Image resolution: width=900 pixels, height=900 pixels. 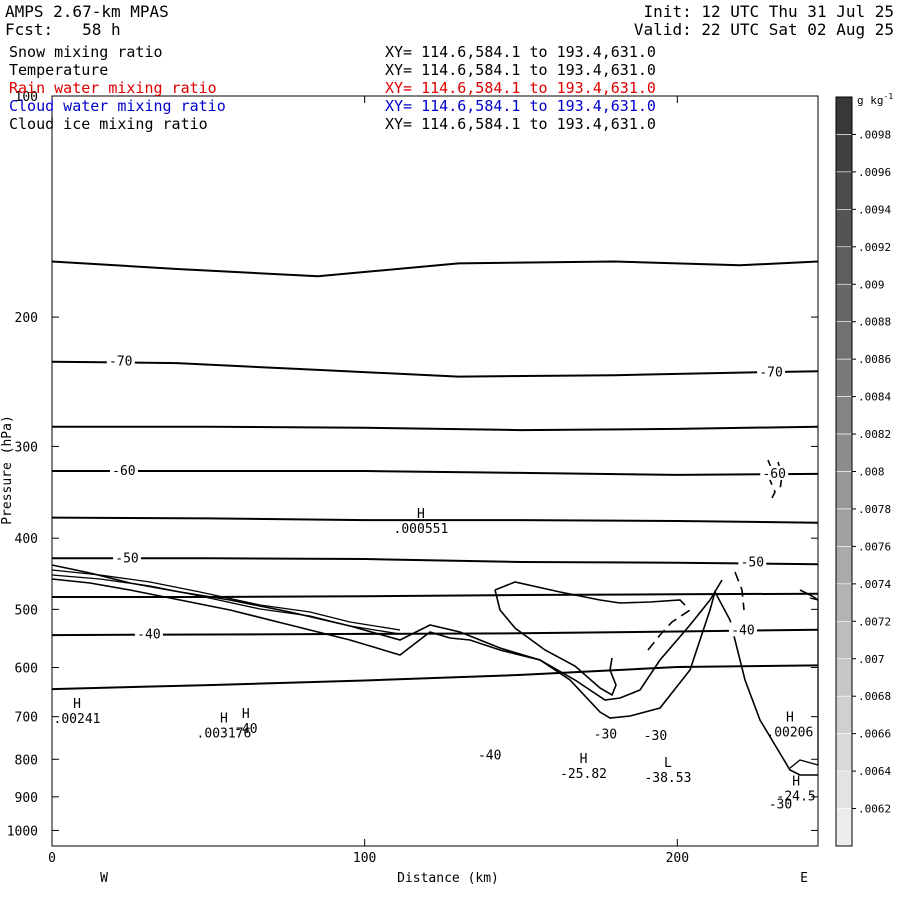 I want to click on init-time: Init: 12 UTC Thu 31 Jul 25, so click(x=768, y=11).